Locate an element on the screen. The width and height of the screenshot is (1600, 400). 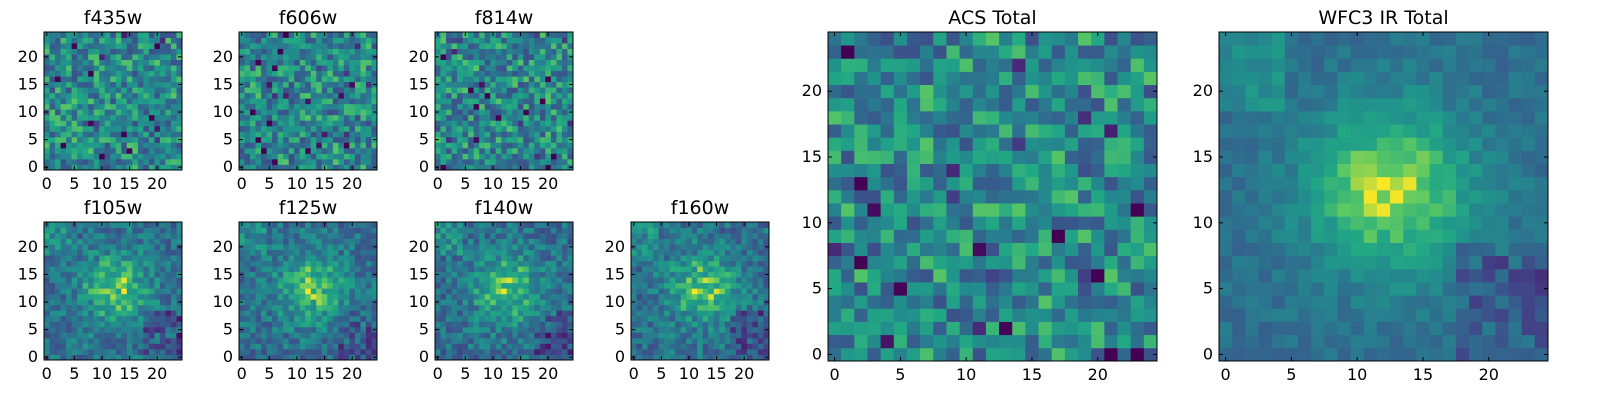
y-tick-label: 20 is located at coordinates (419, 56).